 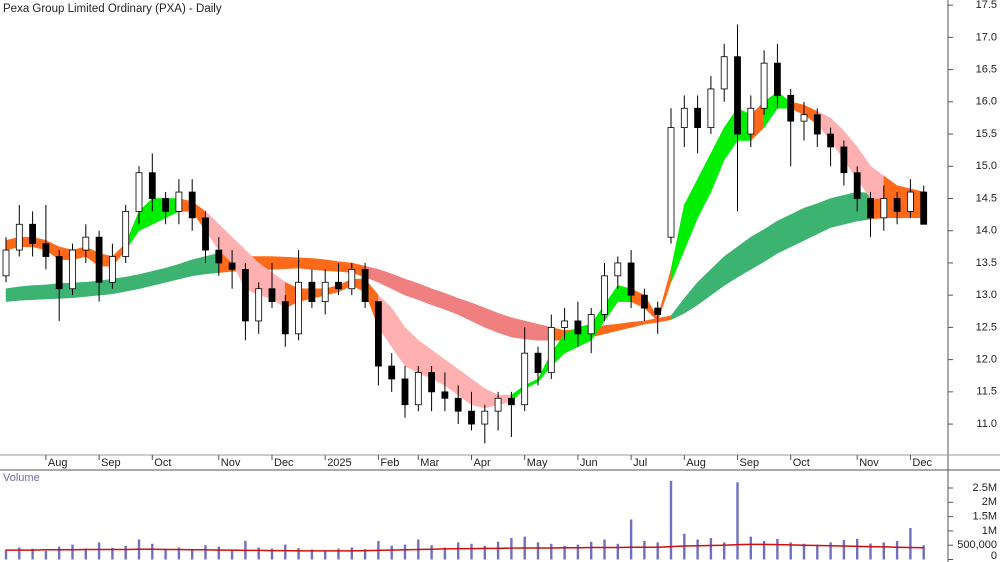 I want to click on x-tick-label: Jun, so click(x=589, y=463).